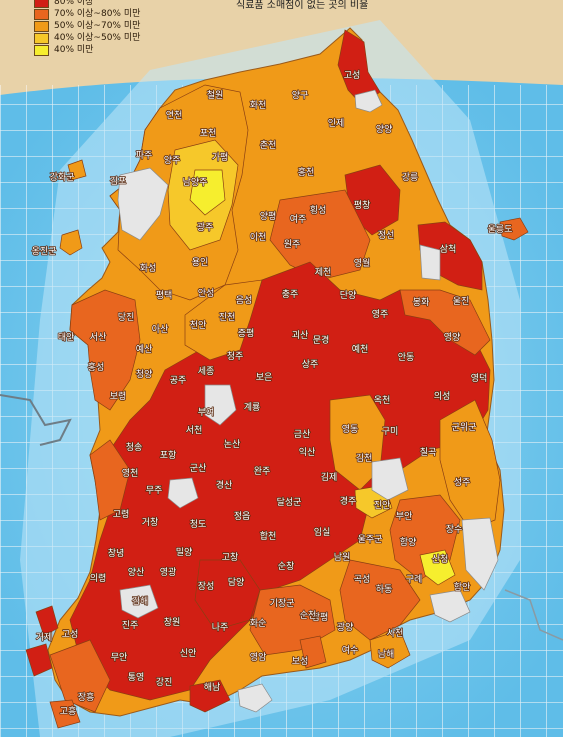 The width and height of the screenshot is (563, 737). Describe the element at coordinates (386, 654) in the screenshot. I see `region-label: 남해` at that location.